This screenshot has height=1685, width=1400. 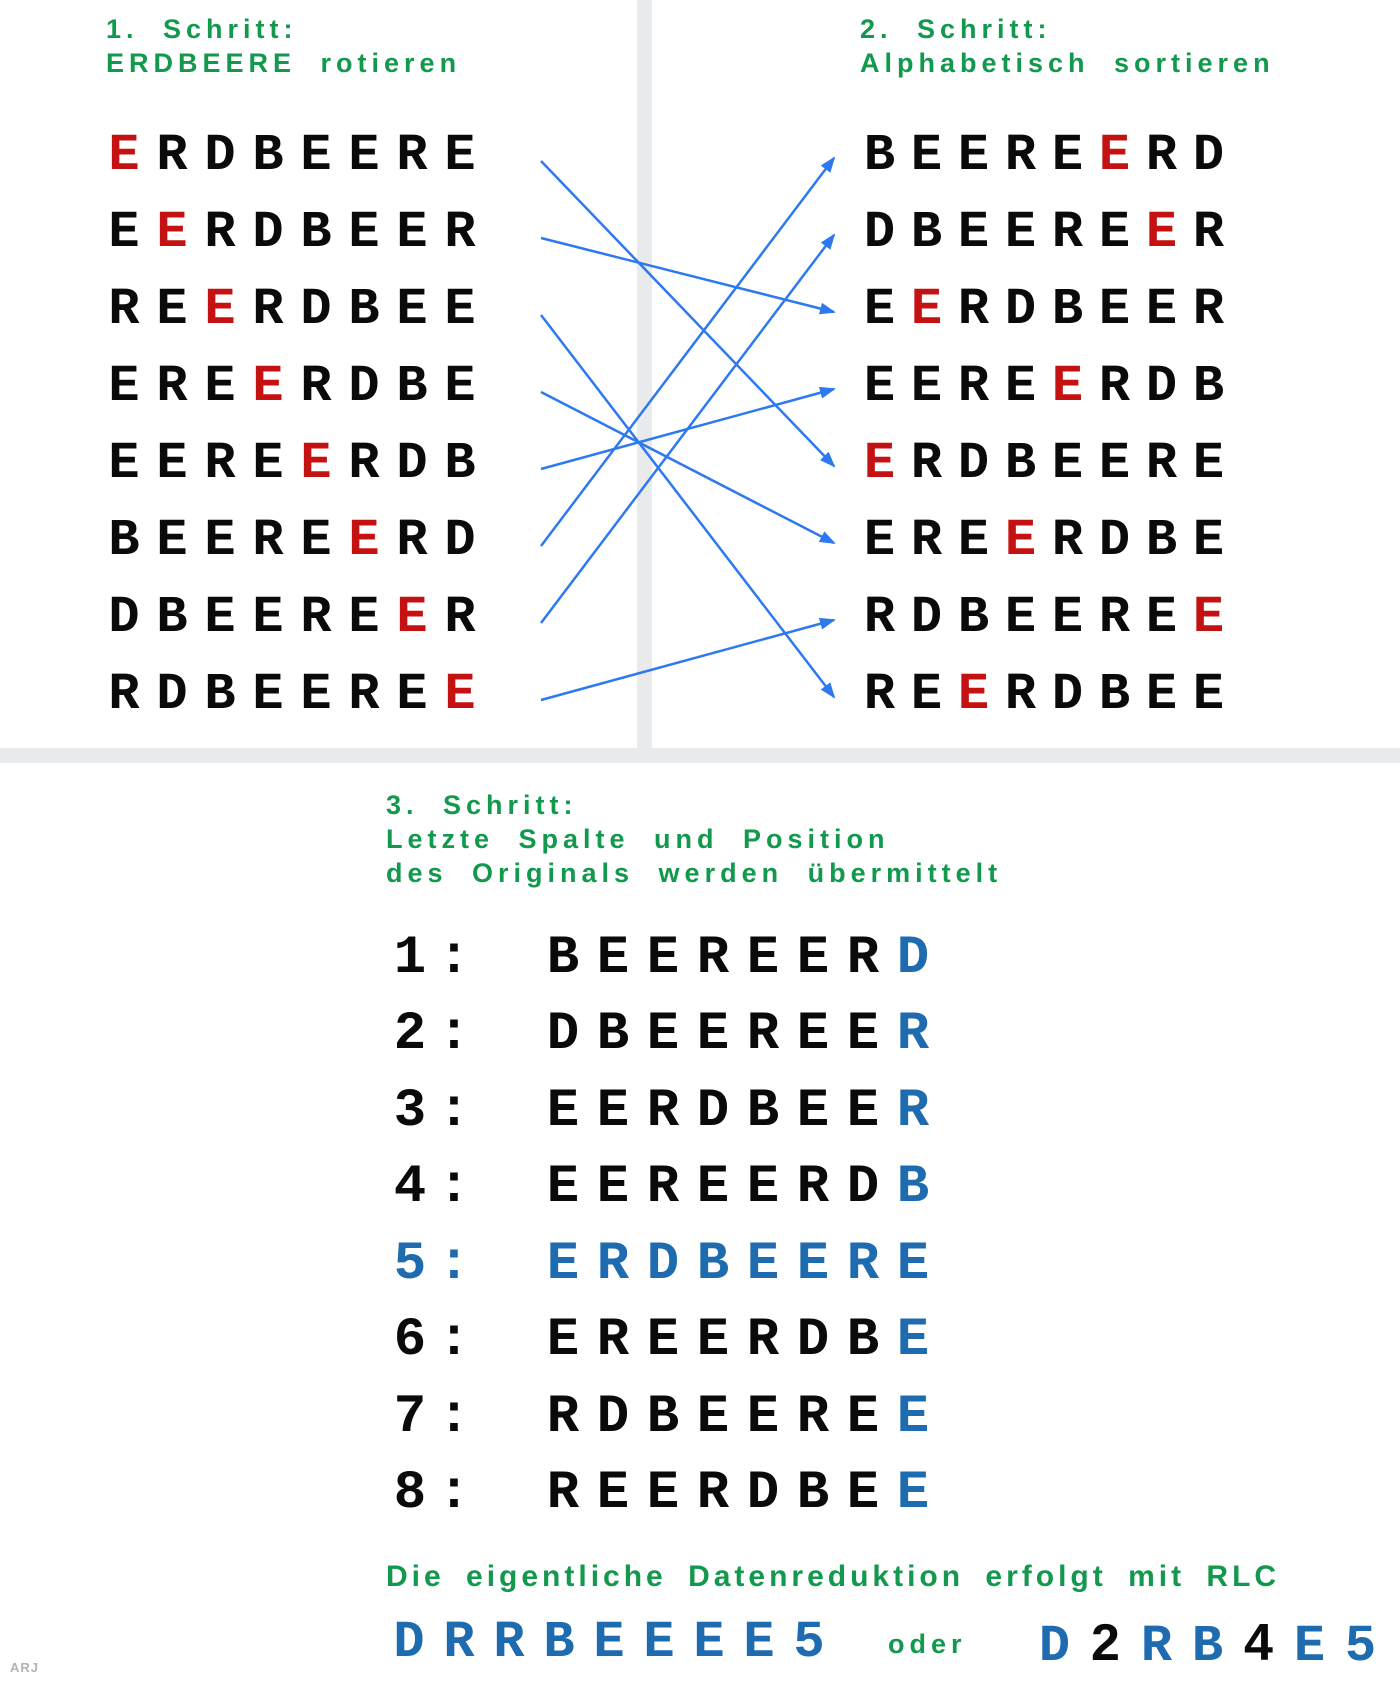 What do you see at coordinates (410, 958) in the screenshot?
I see `letter: 1` at bounding box center [410, 958].